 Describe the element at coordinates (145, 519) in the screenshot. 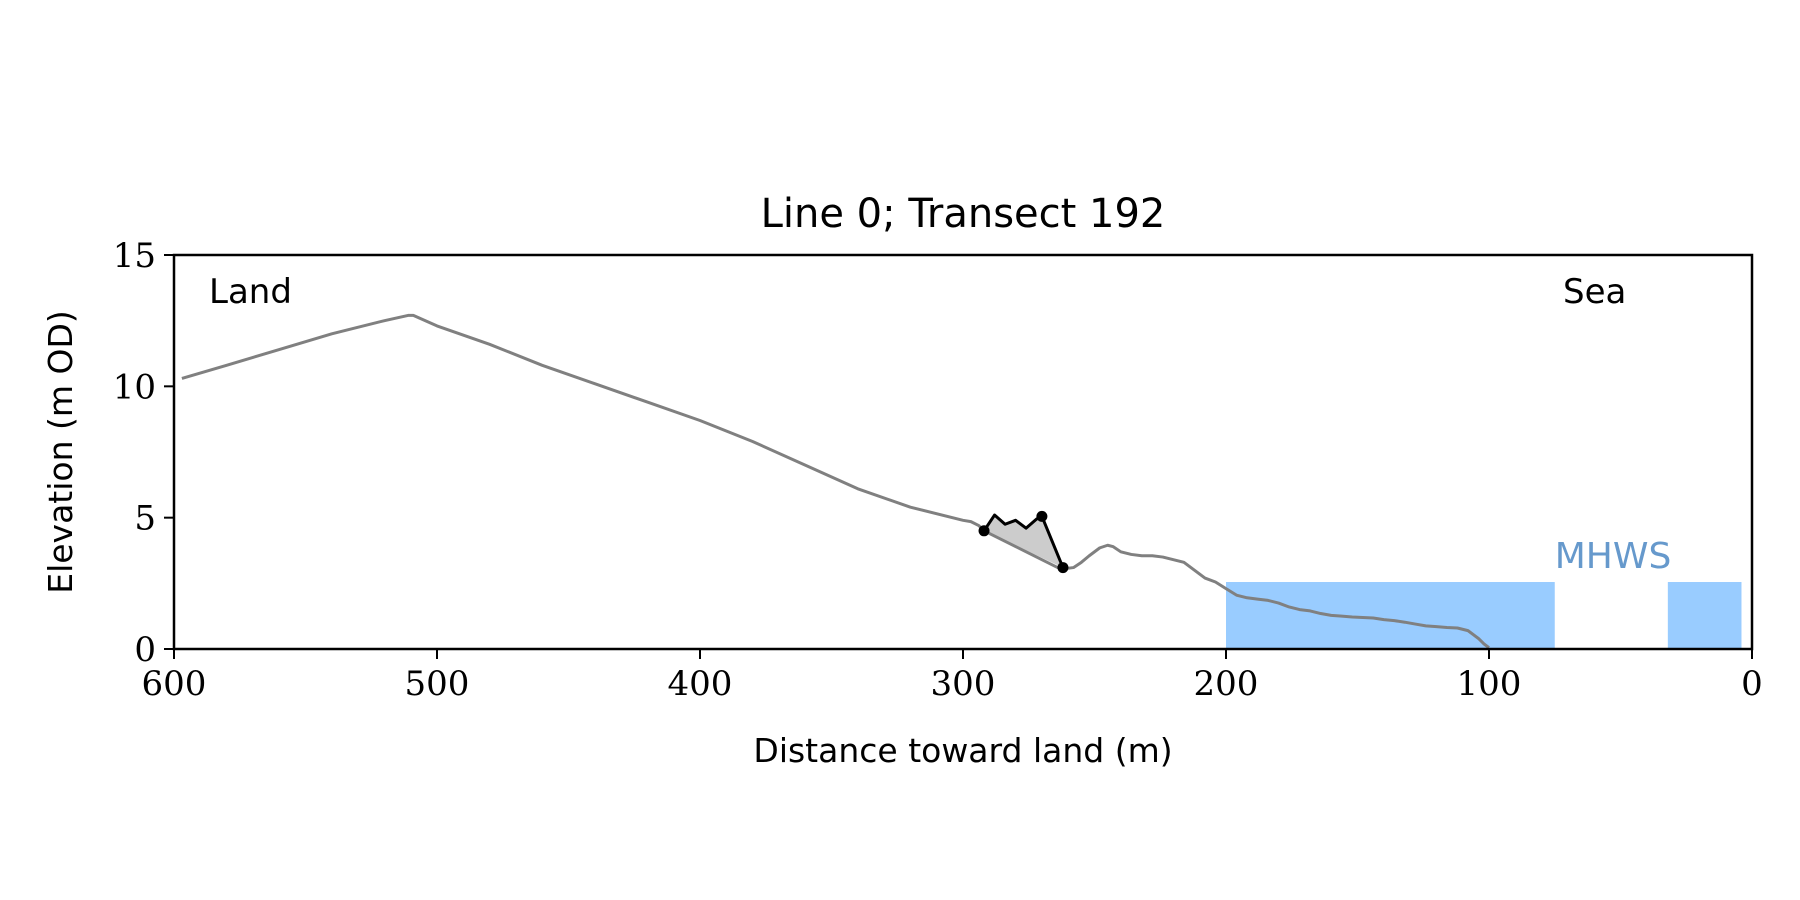

I see `y-tick-label: 5` at that location.